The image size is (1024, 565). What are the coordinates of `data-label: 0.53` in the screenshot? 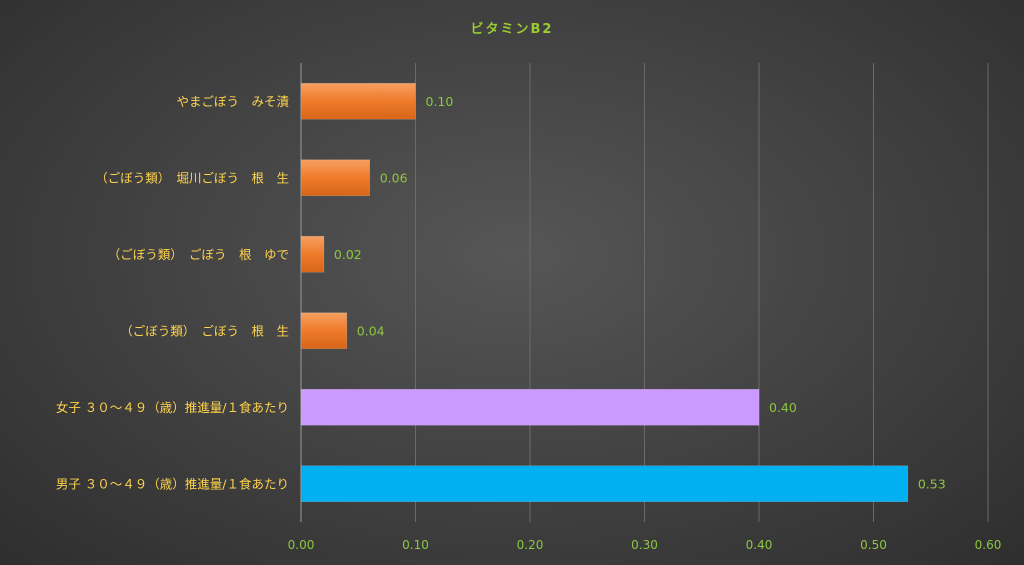 It's located at (932, 483).